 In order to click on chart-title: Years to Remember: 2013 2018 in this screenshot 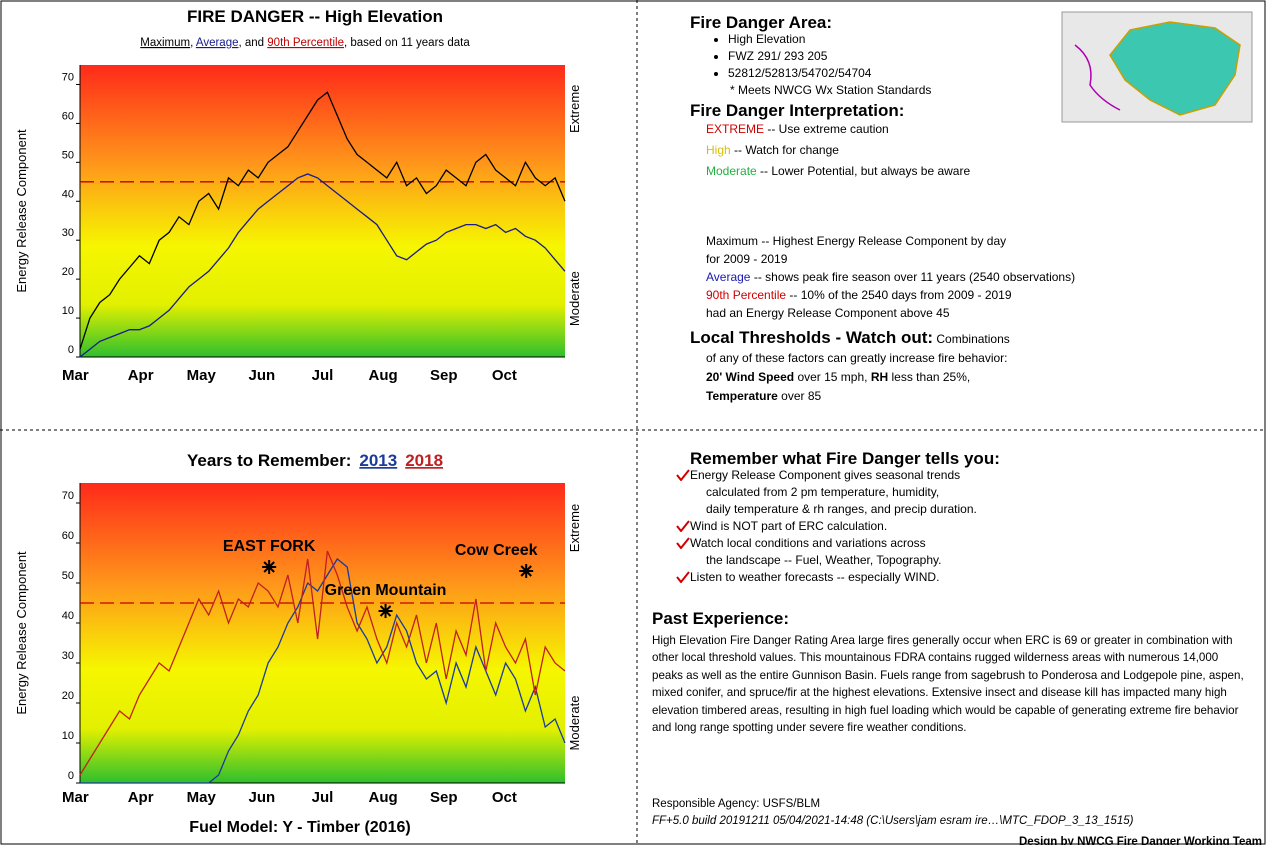, I will do `click(315, 460)`.